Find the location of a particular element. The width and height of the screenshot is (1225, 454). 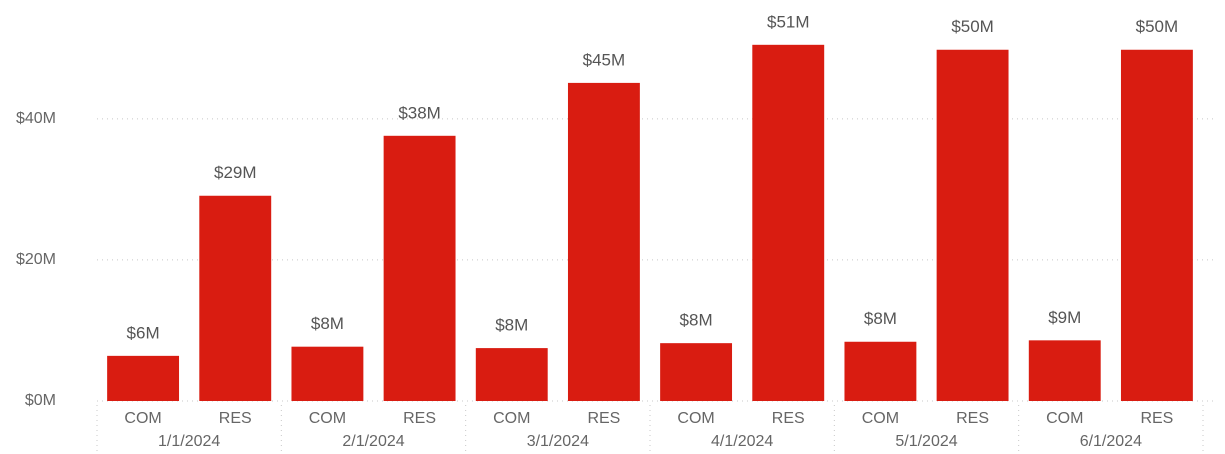

group-label: 5/1/2024 is located at coordinates (926, 441).